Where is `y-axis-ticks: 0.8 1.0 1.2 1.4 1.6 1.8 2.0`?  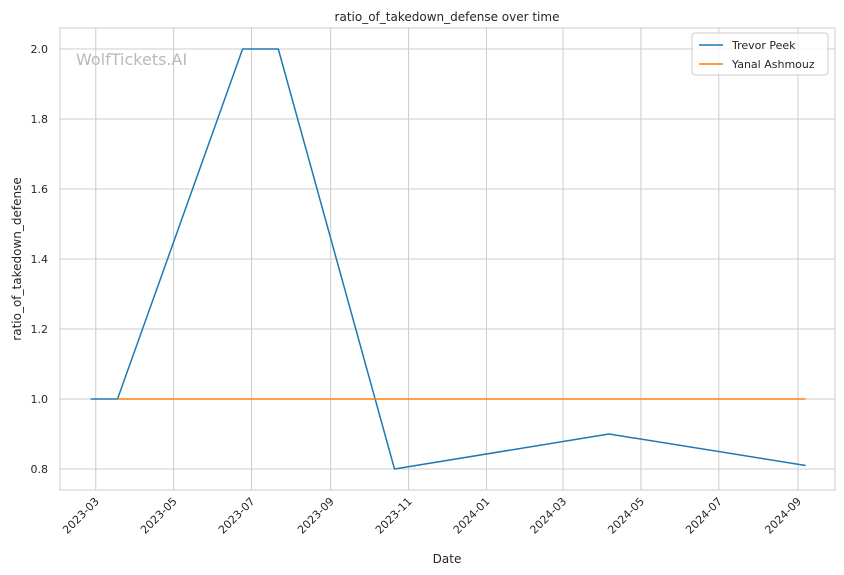
y-axis-ticks: 0.8 1.0 1.2 1.4 1.6 1.8 2.0 is located at coordinates (40, 259).